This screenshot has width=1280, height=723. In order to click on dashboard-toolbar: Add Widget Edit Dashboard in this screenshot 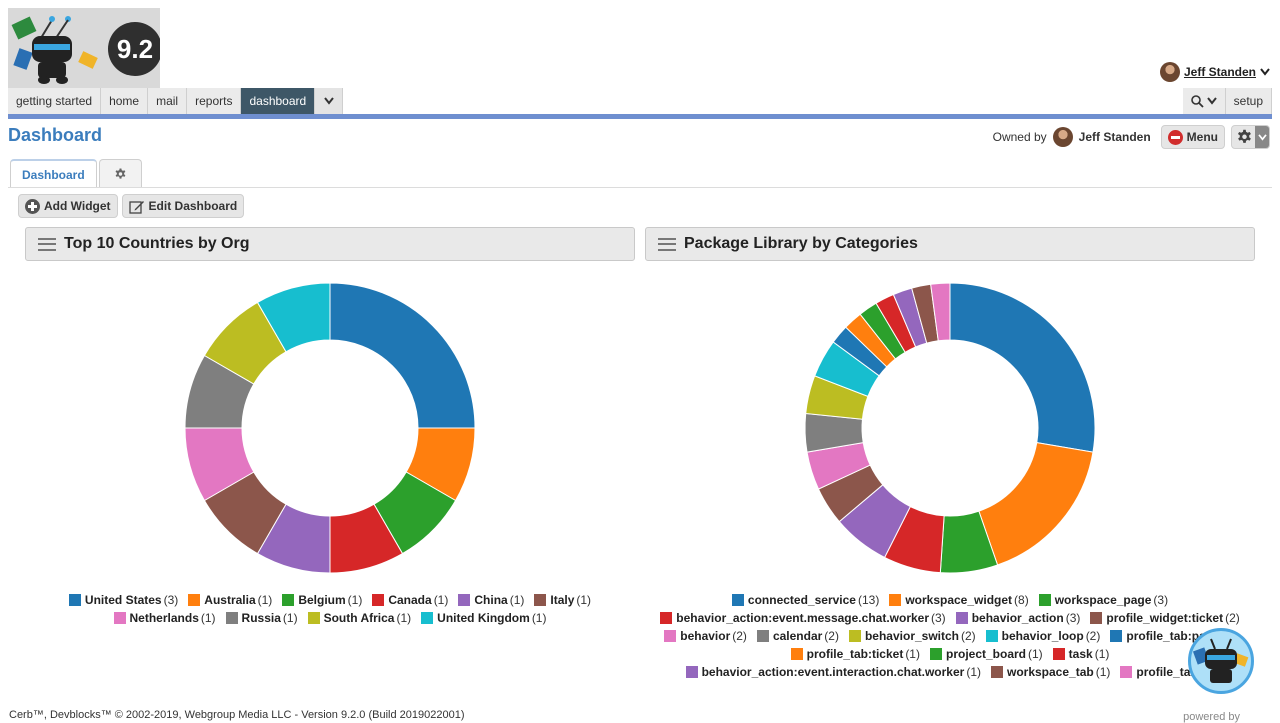, I will do `click(131, 206)`.